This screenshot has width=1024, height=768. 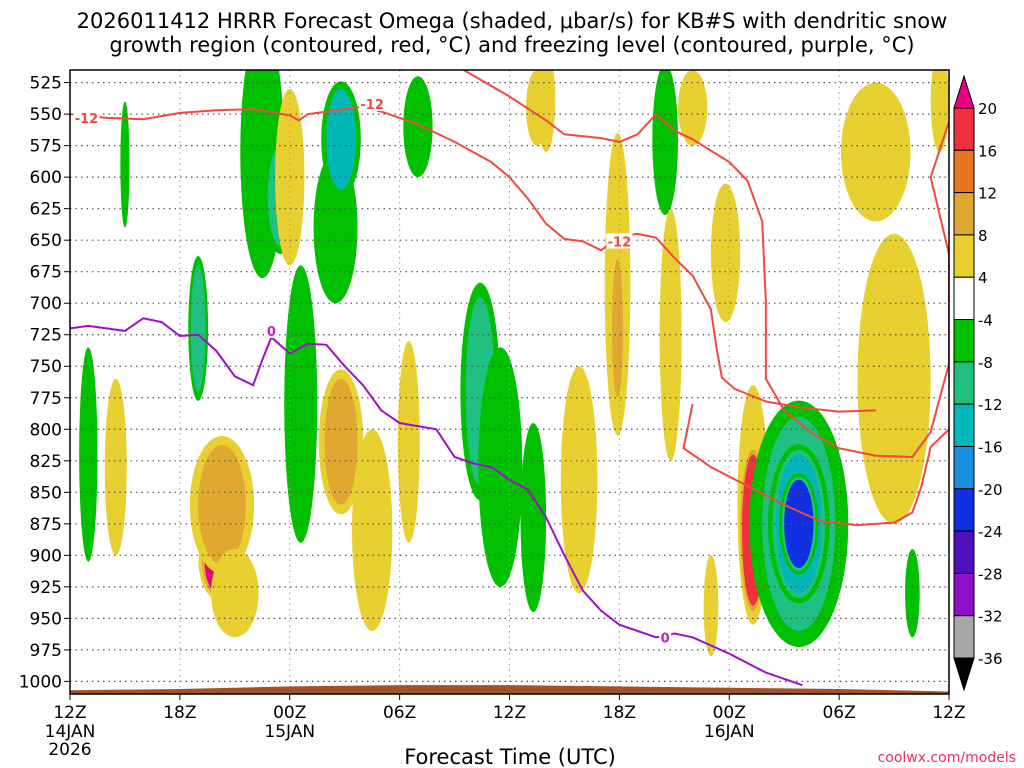 What do you see at coordinates (46, 304) in the screenshot?
I see `y-tick-label: 700` at bounding box center [46, 304].